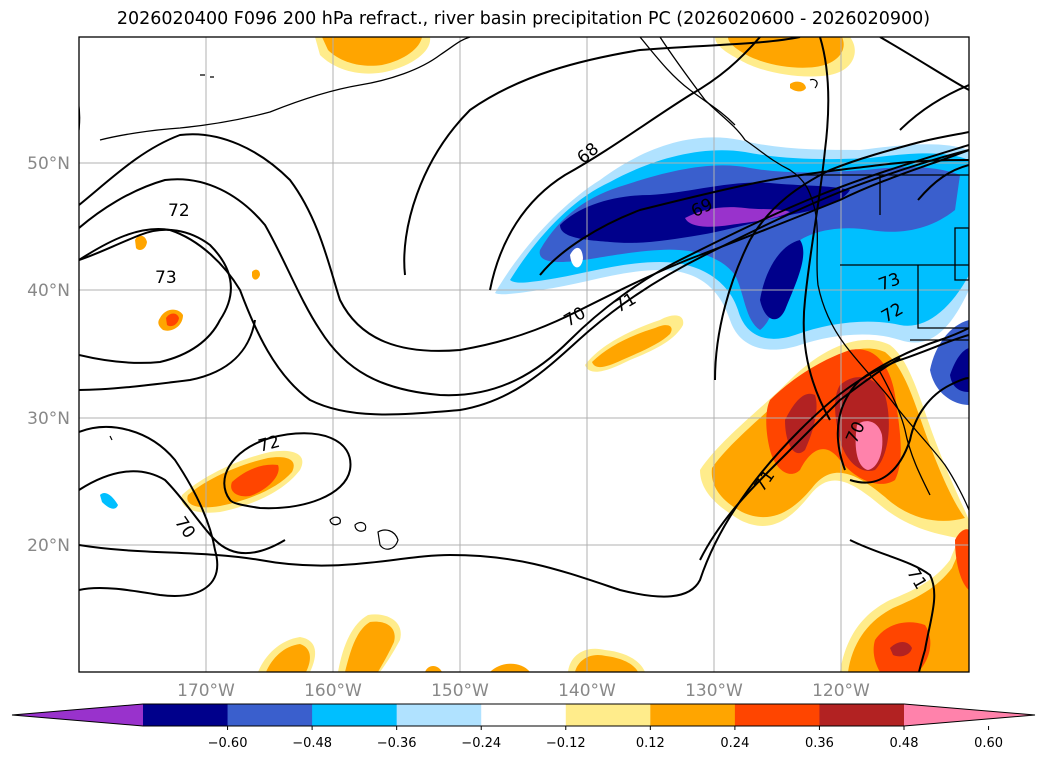 The width and height of the screenshot is (1047, 765). What do you see at coordinates (959, 370) in the screenshot?
I see `blue-lobe-east-core` at bounding box center [959, 370].